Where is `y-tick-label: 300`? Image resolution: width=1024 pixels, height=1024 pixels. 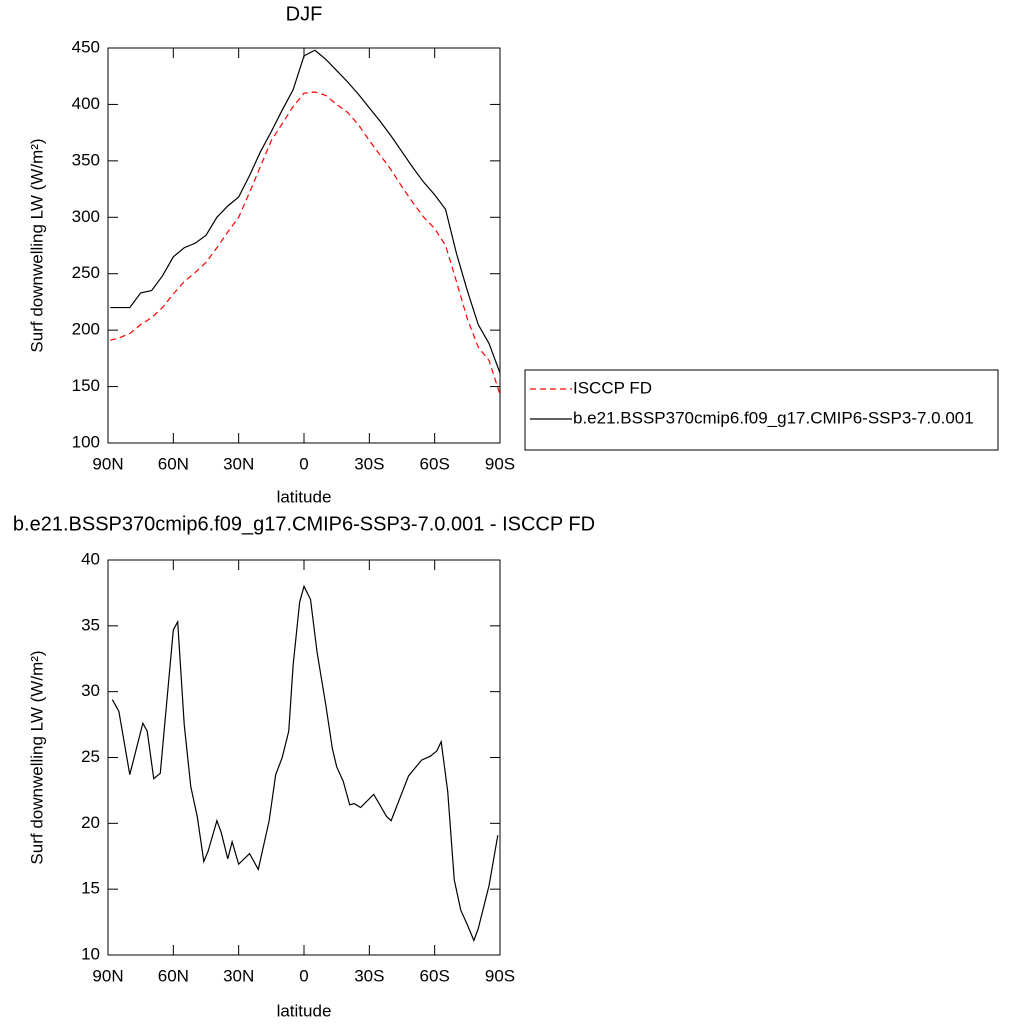
y-tick-label: 300 is located at coordinates (86, 216).